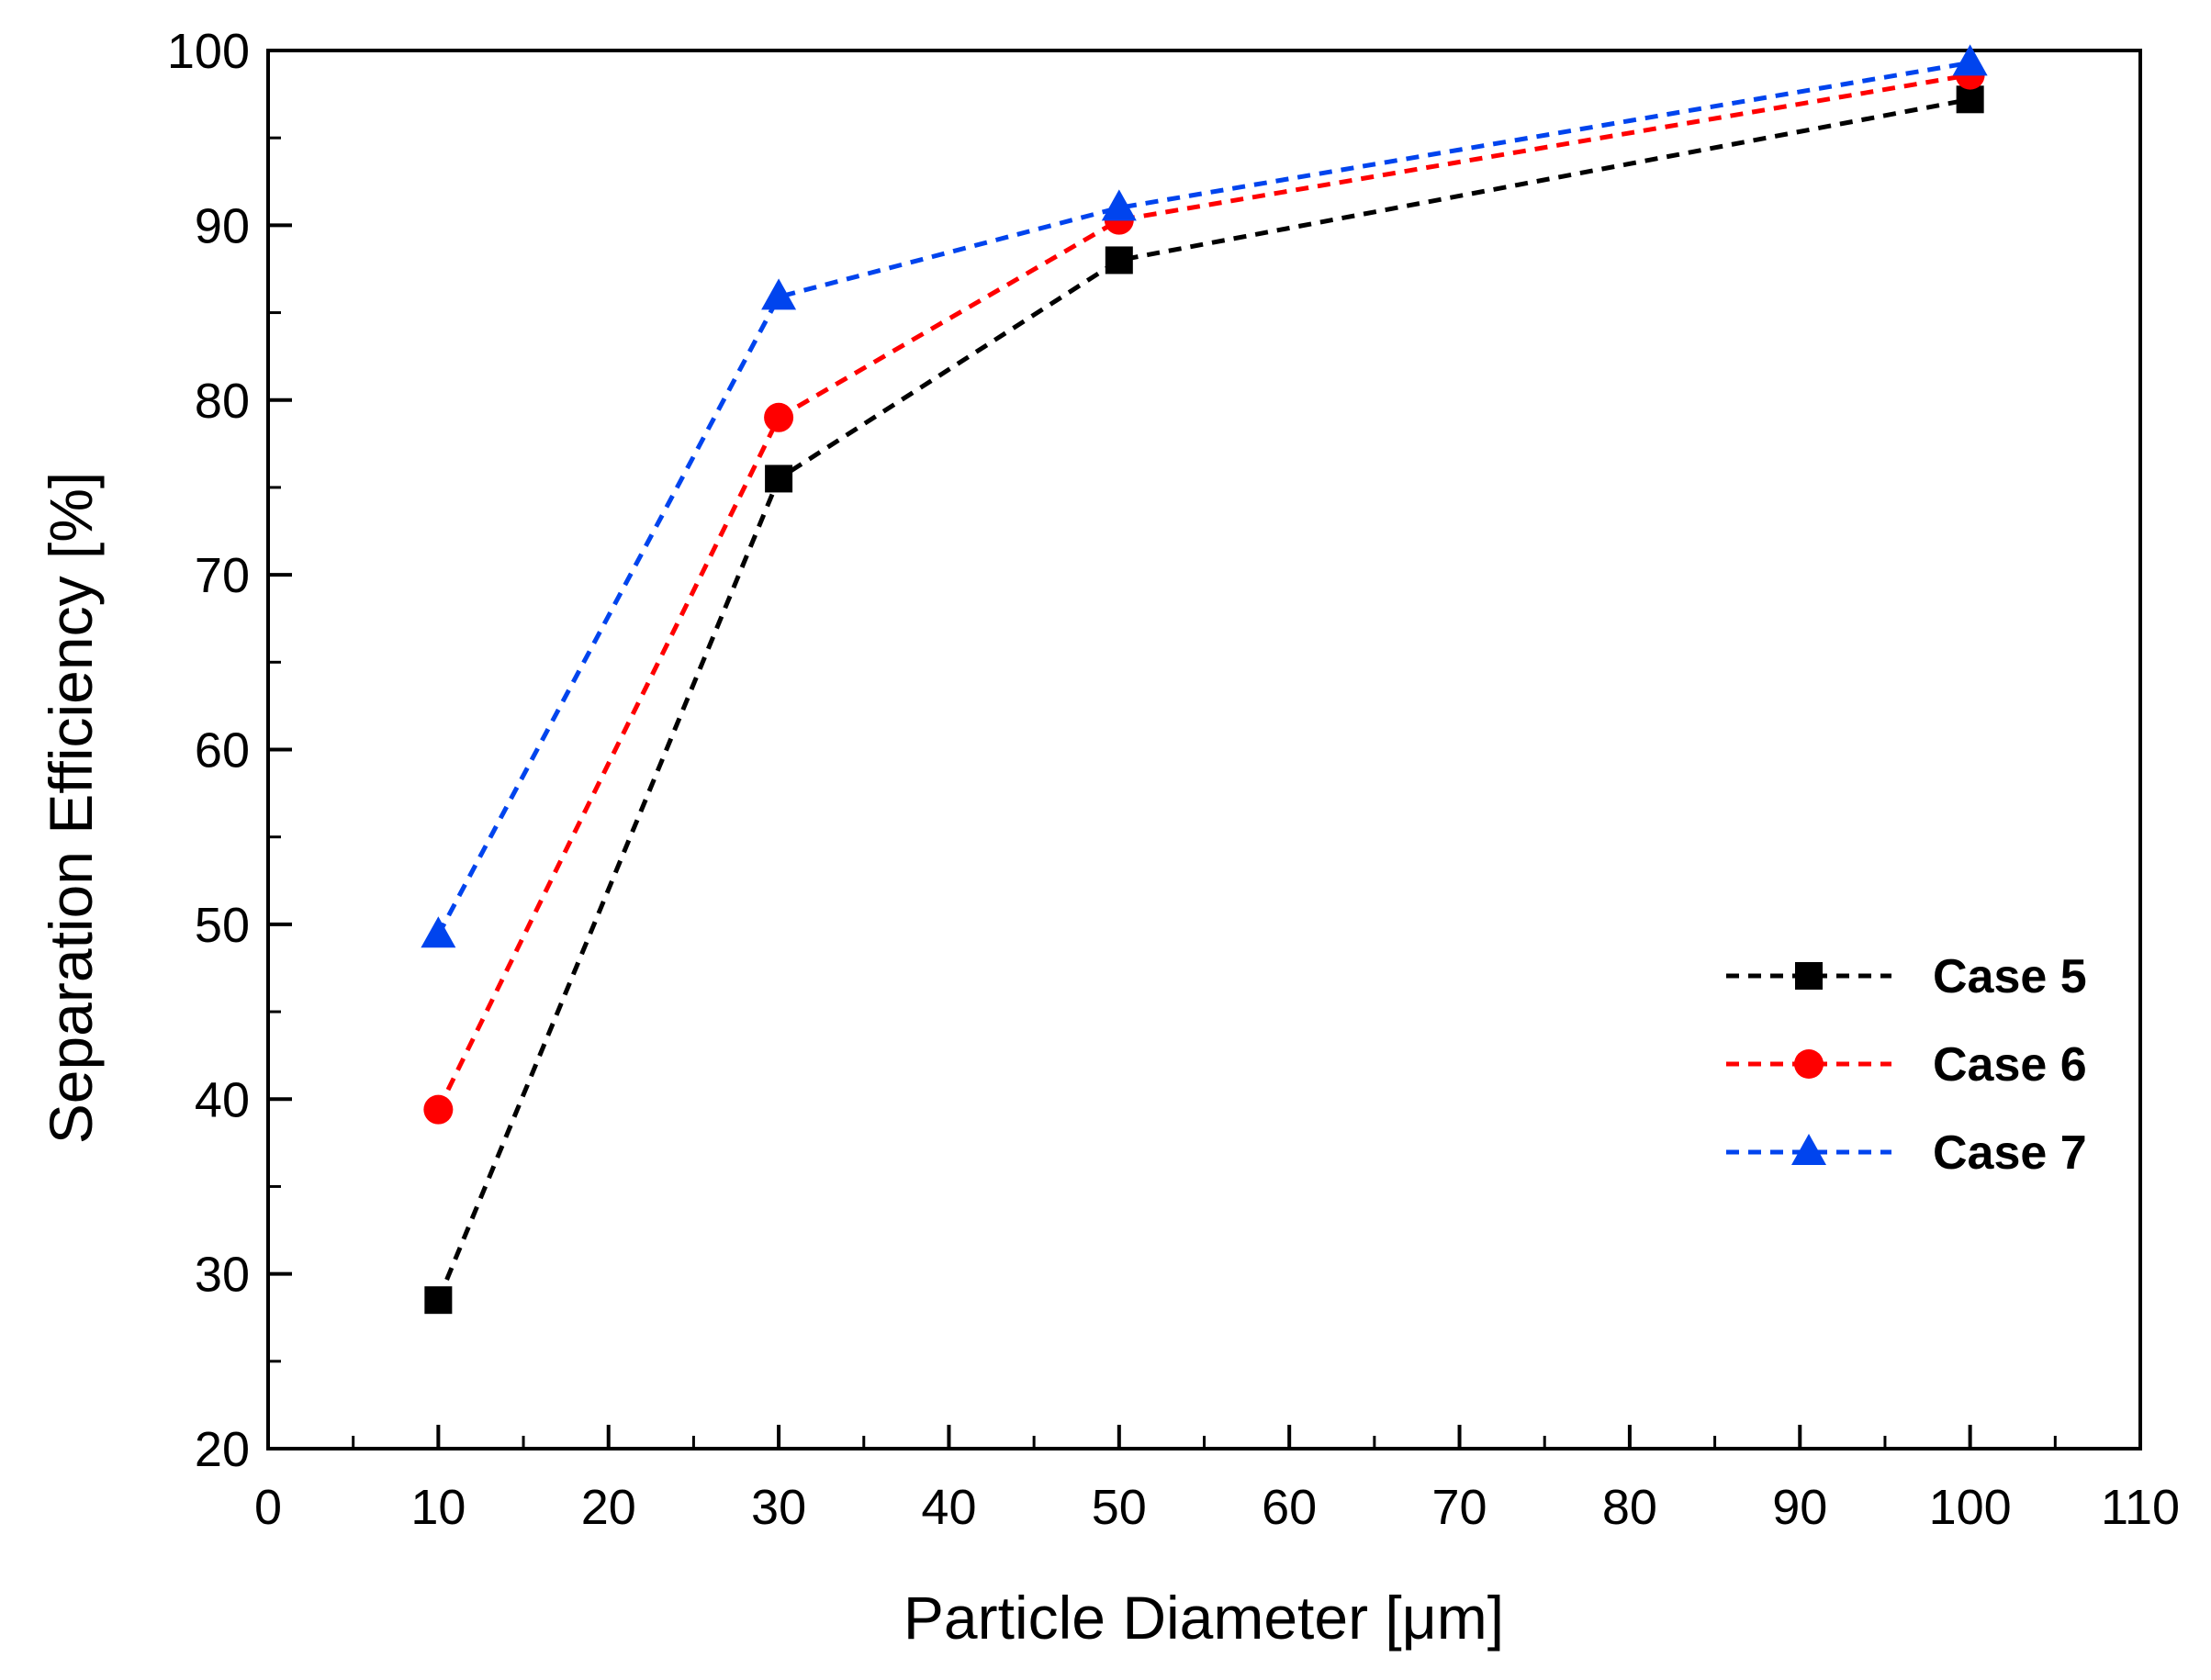 This screenshot has width=2211, height=1680. What do you see at coordinates (2010, 1065) in the screenshot?
I see `legend-label: Case 6` at bounding box center [2010, 1065].